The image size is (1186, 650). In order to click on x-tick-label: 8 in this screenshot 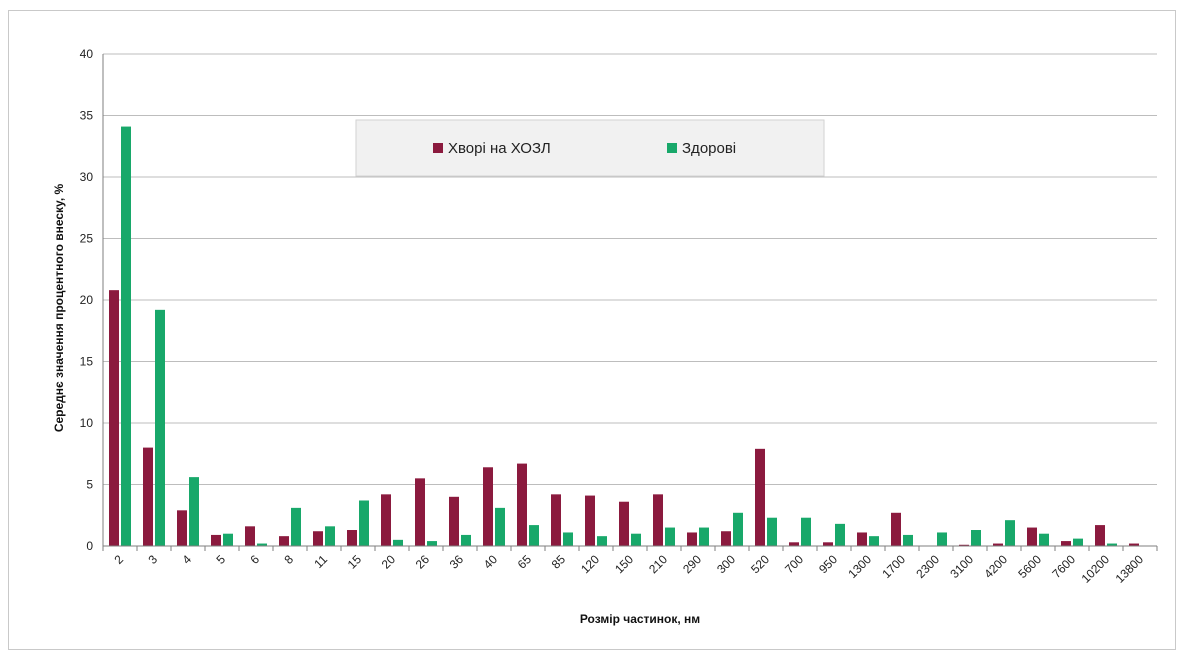, I will do `click(288, 559)`.